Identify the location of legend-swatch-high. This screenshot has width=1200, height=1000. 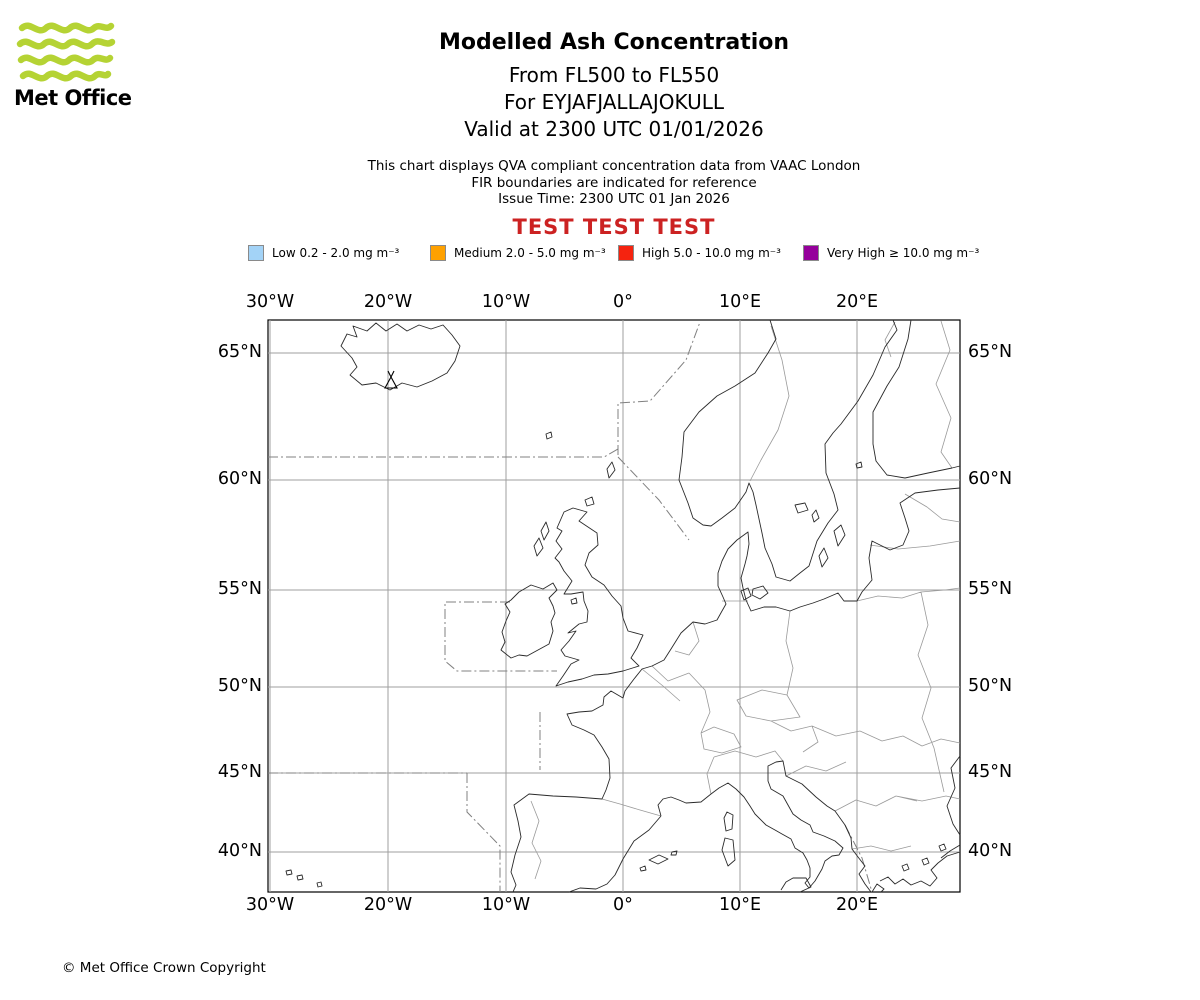
(626, 253).